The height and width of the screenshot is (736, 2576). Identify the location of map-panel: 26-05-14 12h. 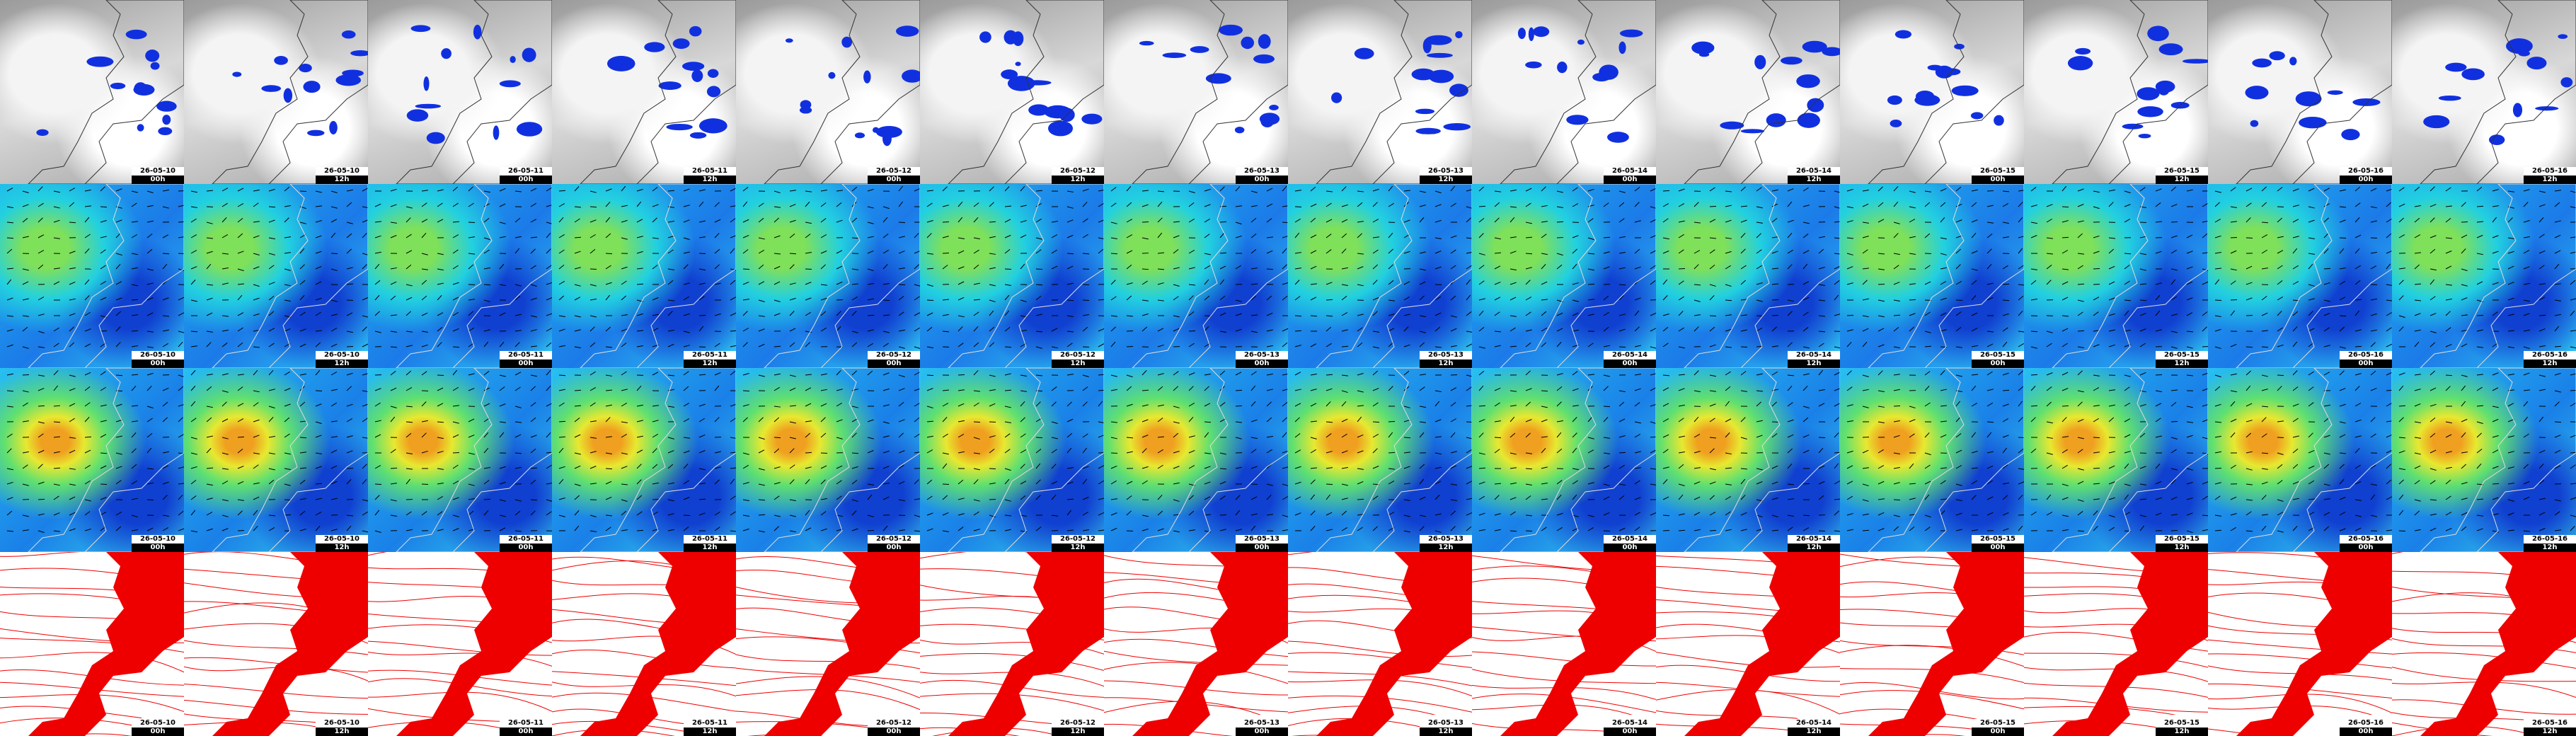
(1748, 276).